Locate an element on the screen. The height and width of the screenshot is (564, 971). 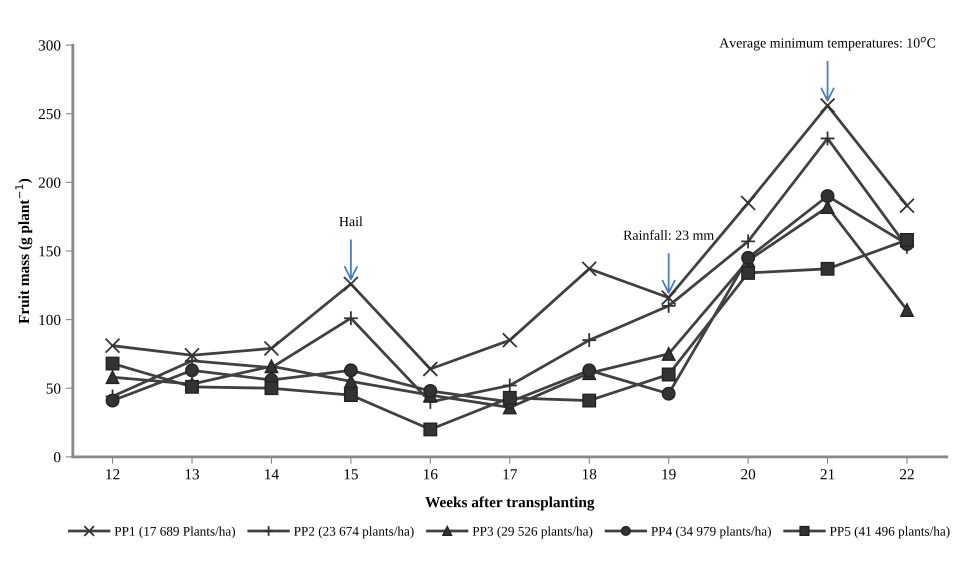
legend-label: PP4 (34 979 plants/ha) is located at coordinates (711, 532).